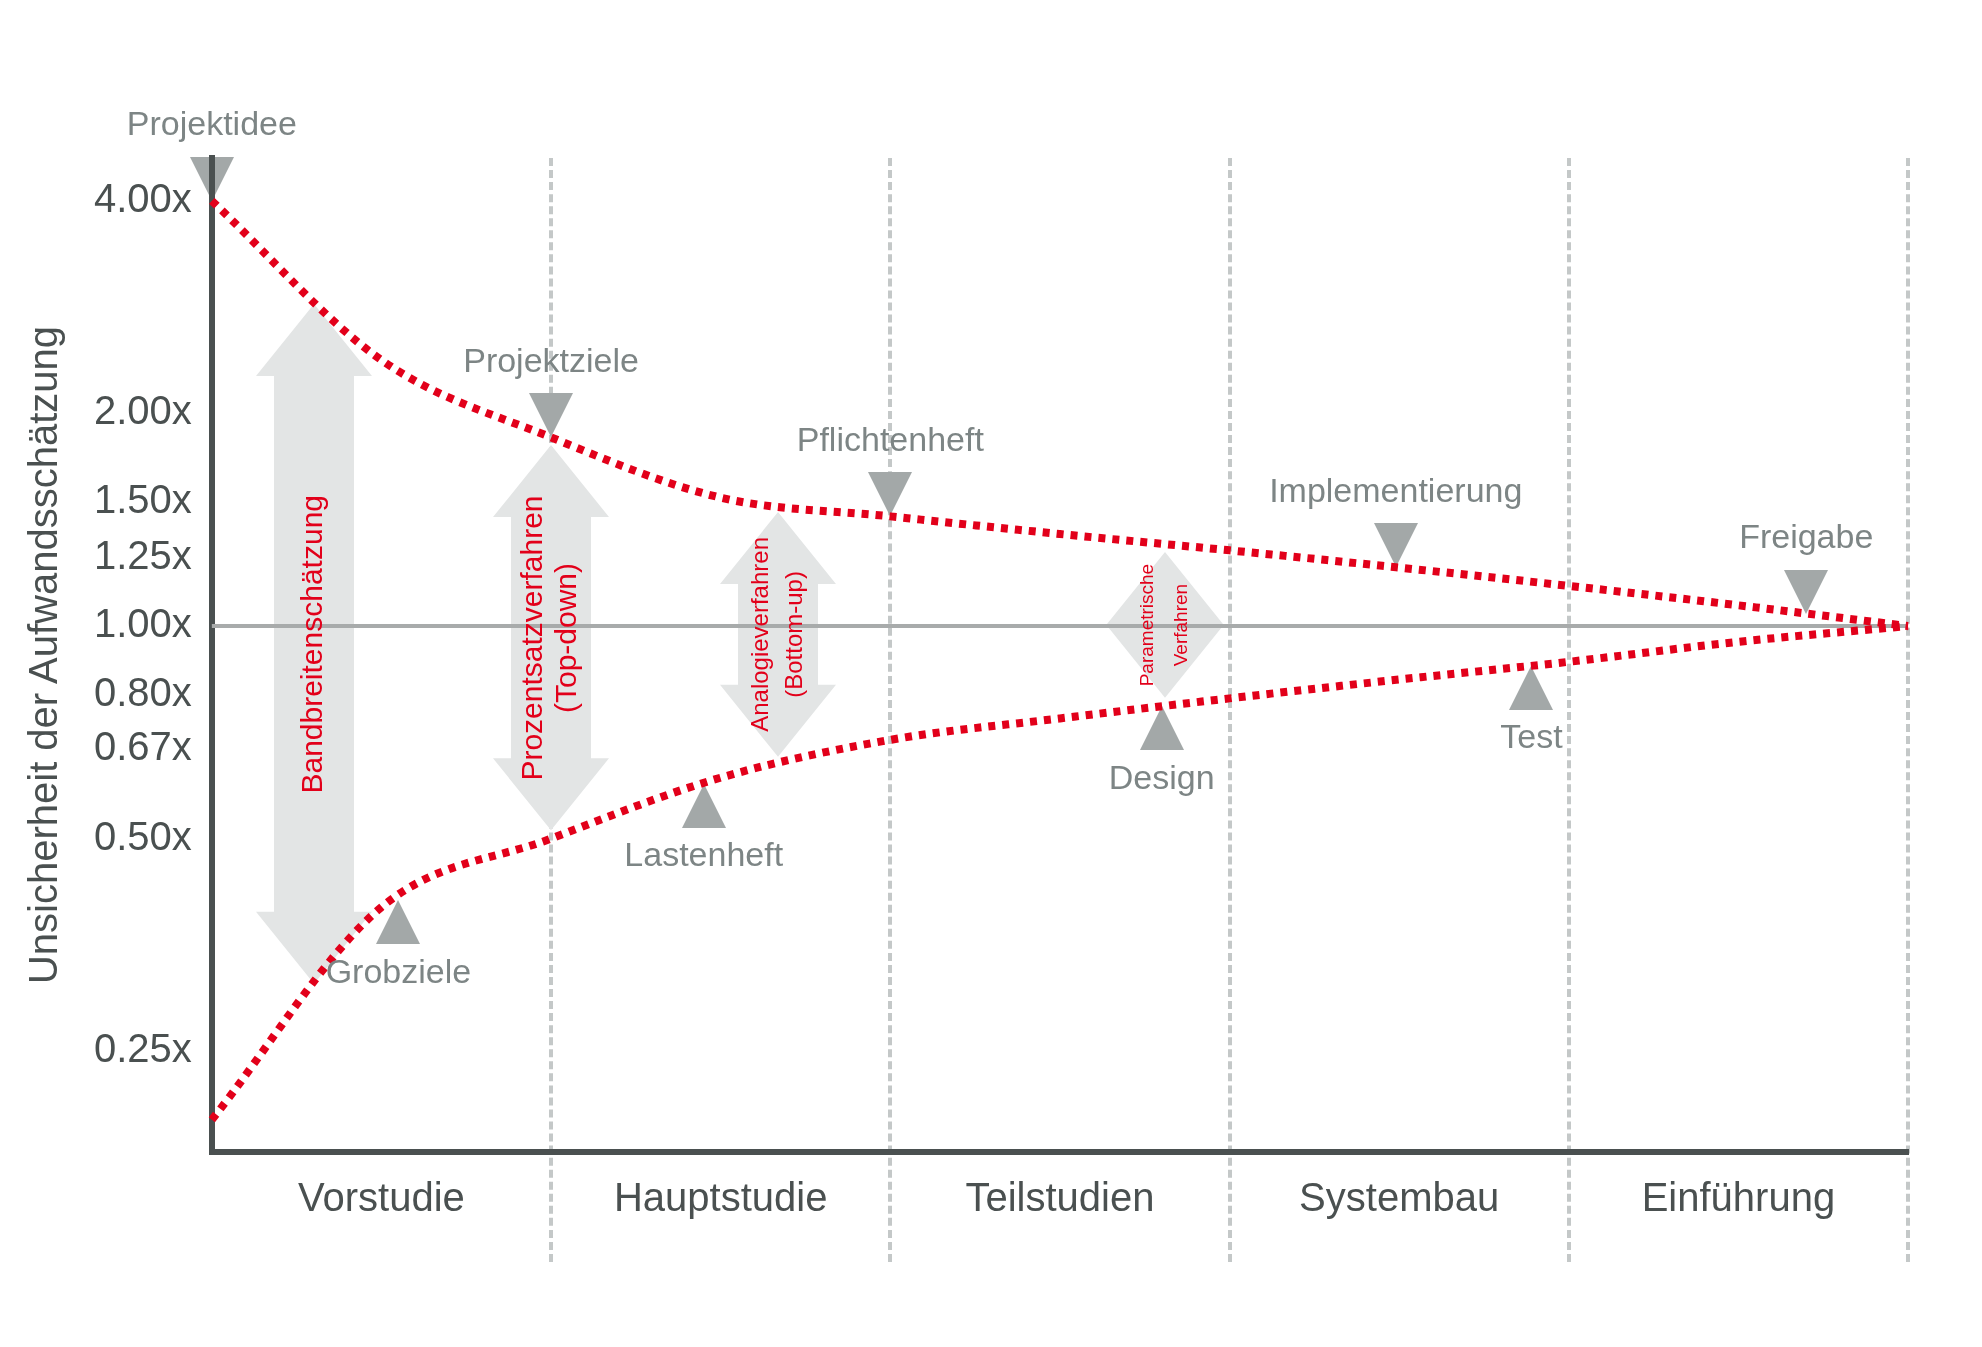  I want to click on x-tick-label: Einführung, so click(1738, 1197).